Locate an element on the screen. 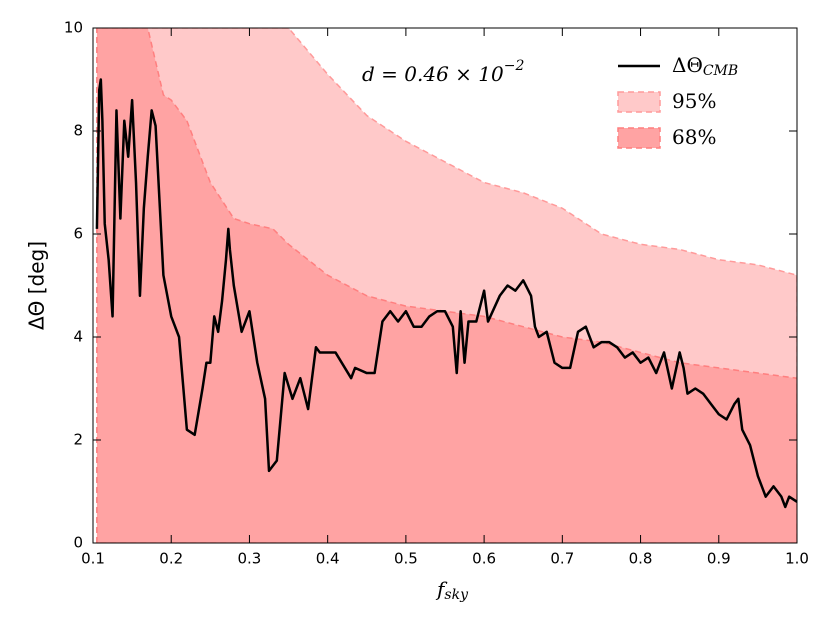 The height and width of the screenshot is (623, 830). x-axis-label-sub: sky is located at coordinates (456, 595).